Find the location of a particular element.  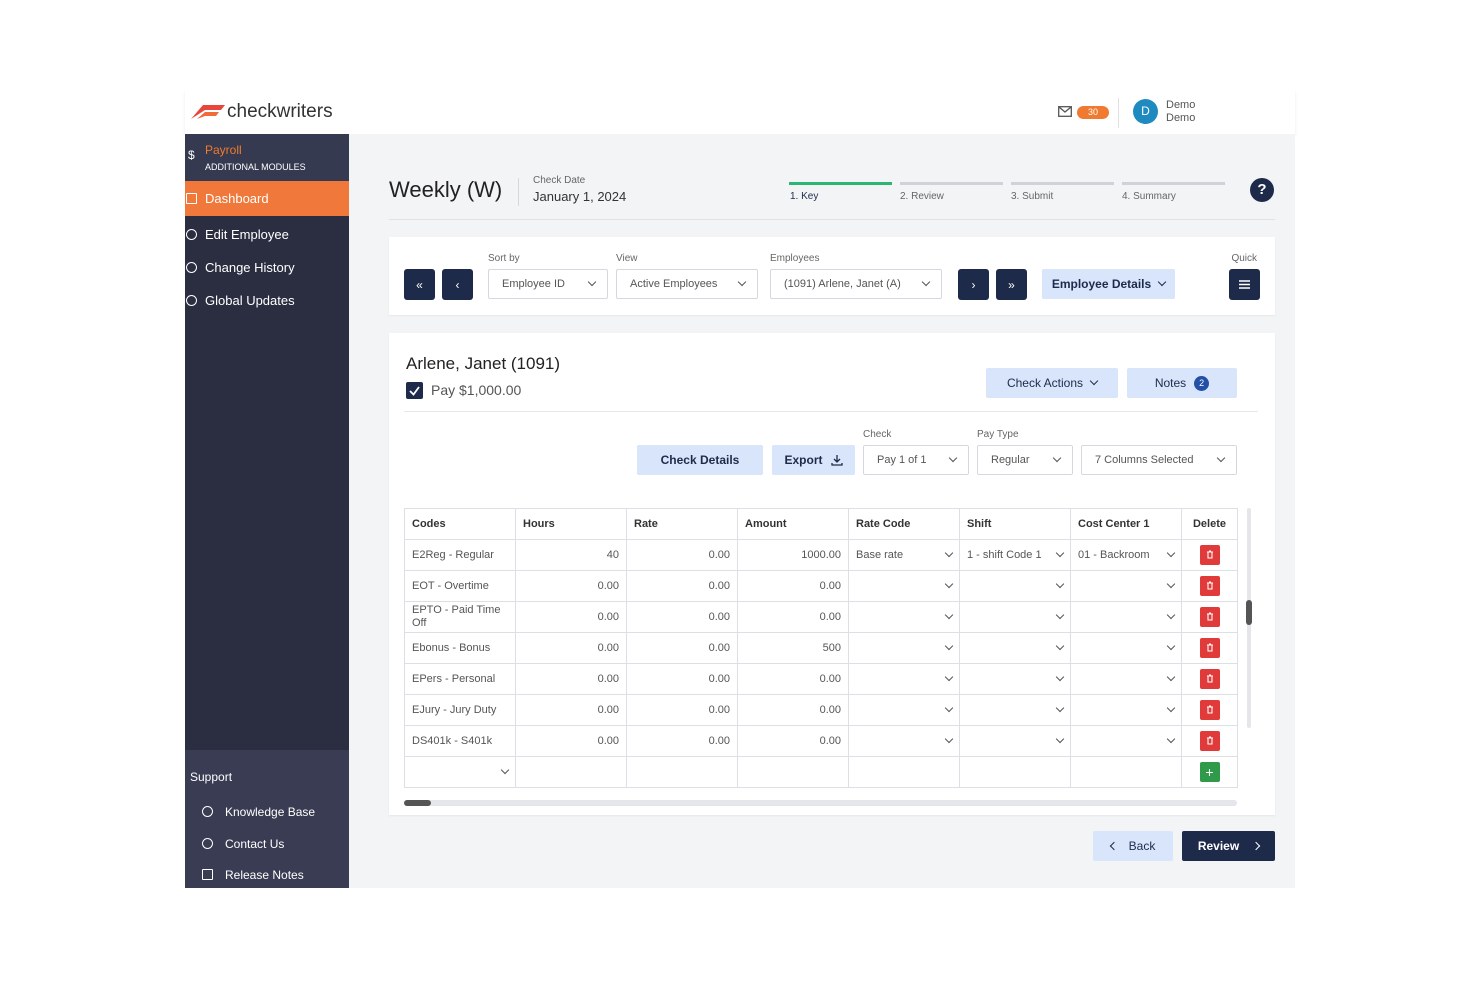

quick-button is located at coordinates (1244, 284).